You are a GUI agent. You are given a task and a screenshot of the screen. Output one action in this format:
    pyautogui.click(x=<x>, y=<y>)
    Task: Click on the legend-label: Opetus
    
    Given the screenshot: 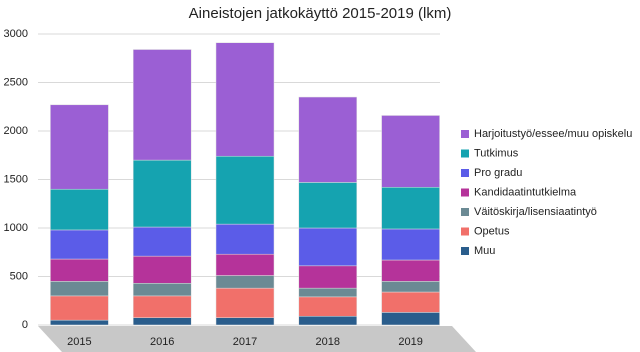 What is the action you would take?
    pyautogui.click(x=492, y=231)
    